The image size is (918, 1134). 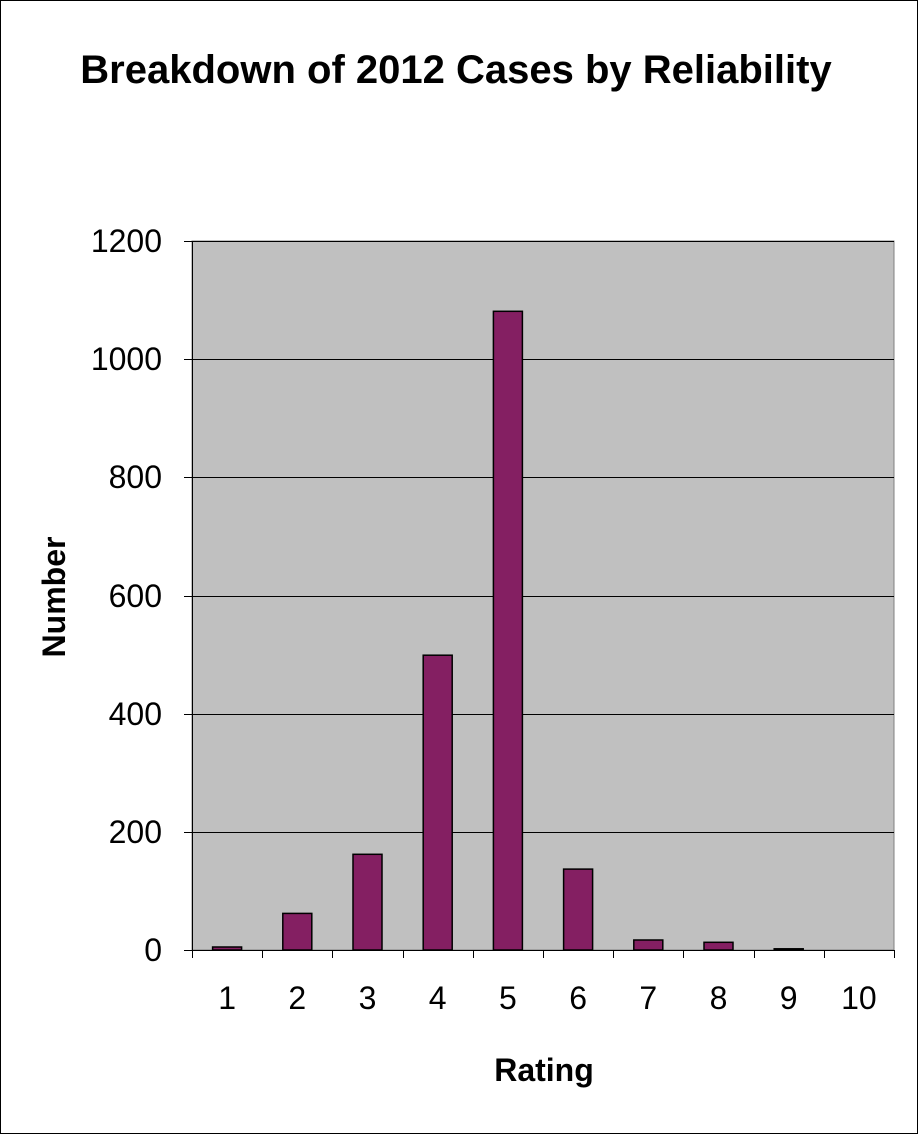 What do you see at coordinates (297, 998) in the screenshot?
I see `x-tick-label: 2` at bounding box center [297, 998].